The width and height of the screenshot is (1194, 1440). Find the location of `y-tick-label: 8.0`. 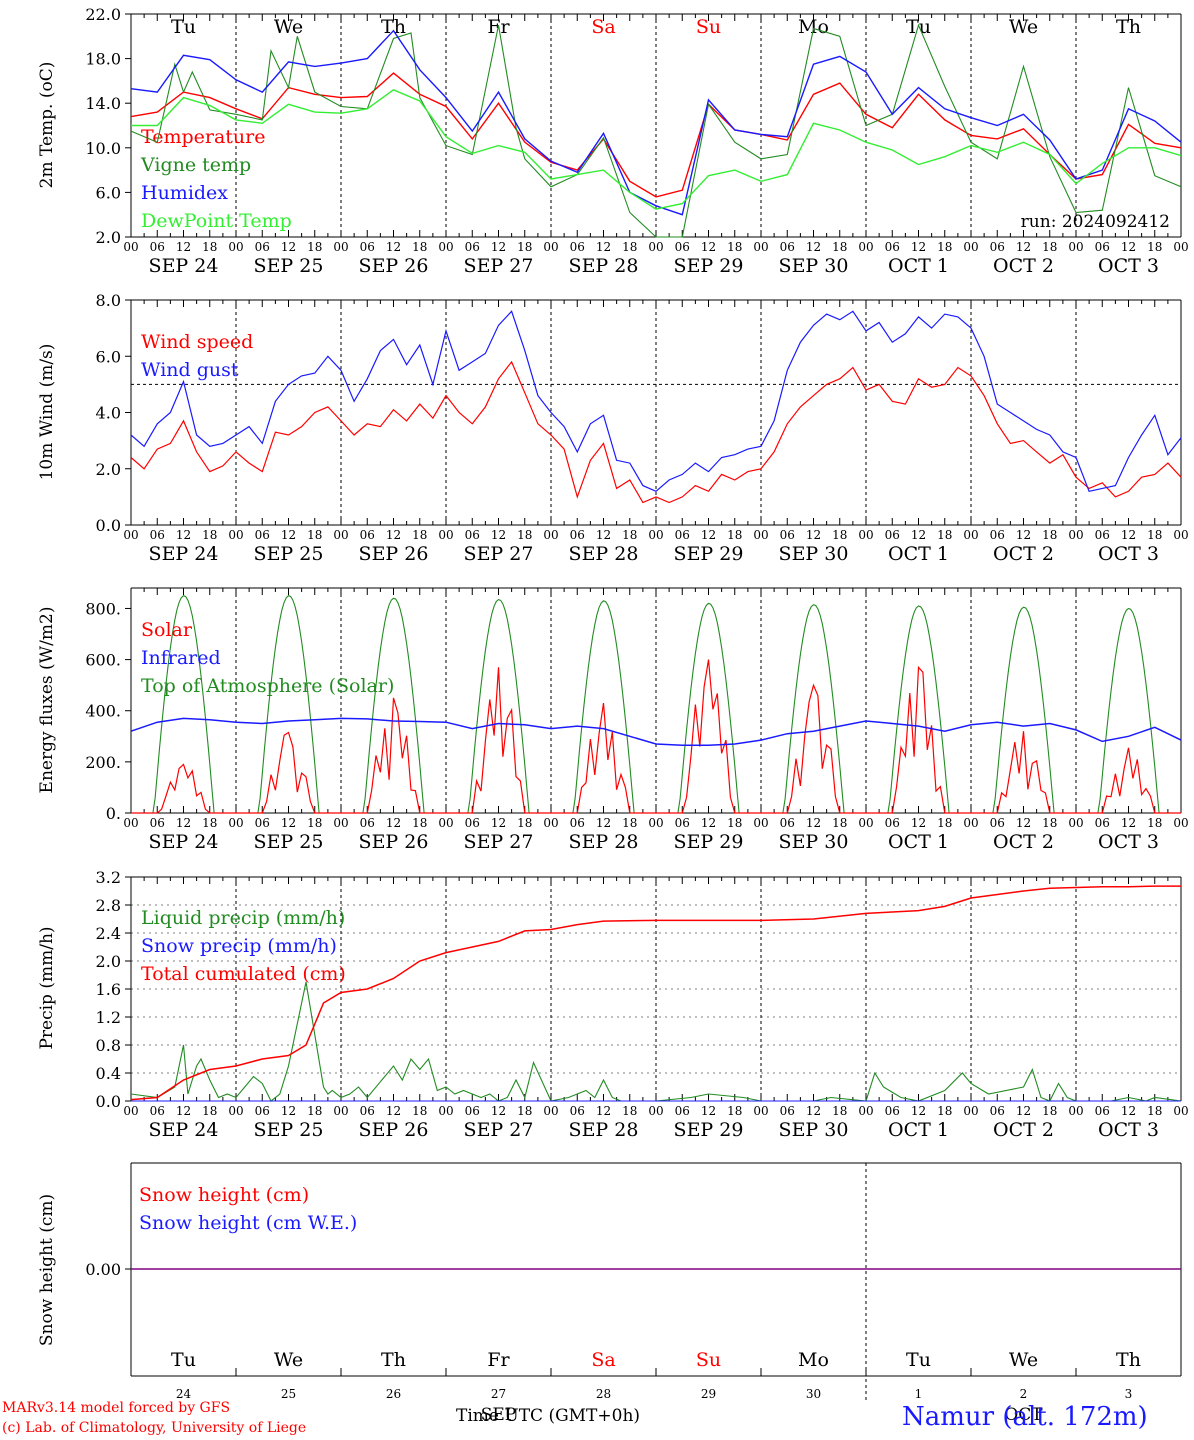

y-tick-label: 8.0 is located at coordinates (108, 300).